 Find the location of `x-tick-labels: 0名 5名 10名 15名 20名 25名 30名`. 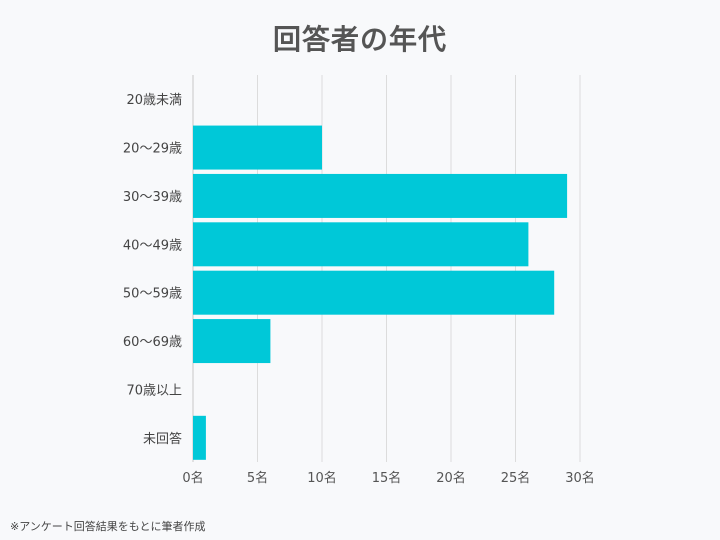

x-tick-labels: 0名 5名 10名 15名 20名 25名 30名 is located at coordinates (388, 478).